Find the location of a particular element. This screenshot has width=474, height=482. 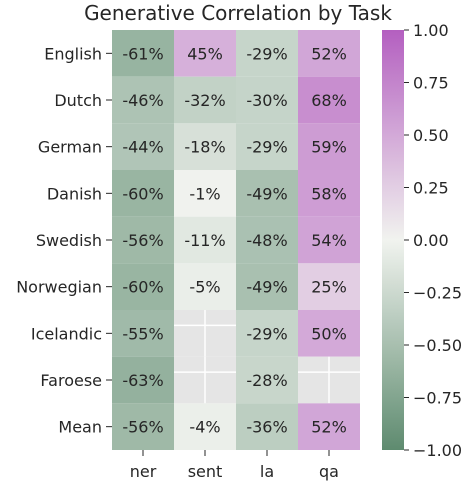

cell-value-label: -11% is located at coordinates (204, 240).